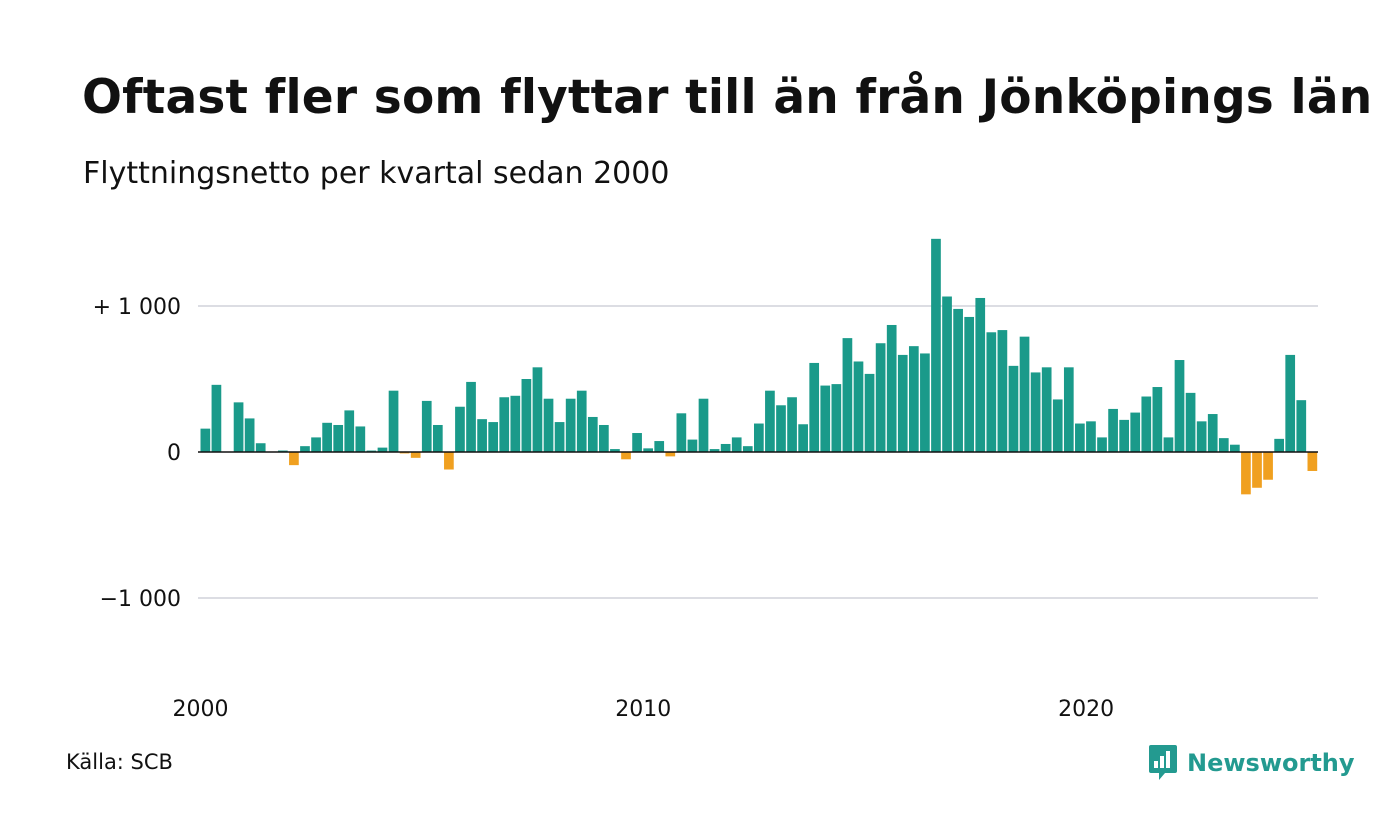  I want to click on bar-q62, so click(880, 397).